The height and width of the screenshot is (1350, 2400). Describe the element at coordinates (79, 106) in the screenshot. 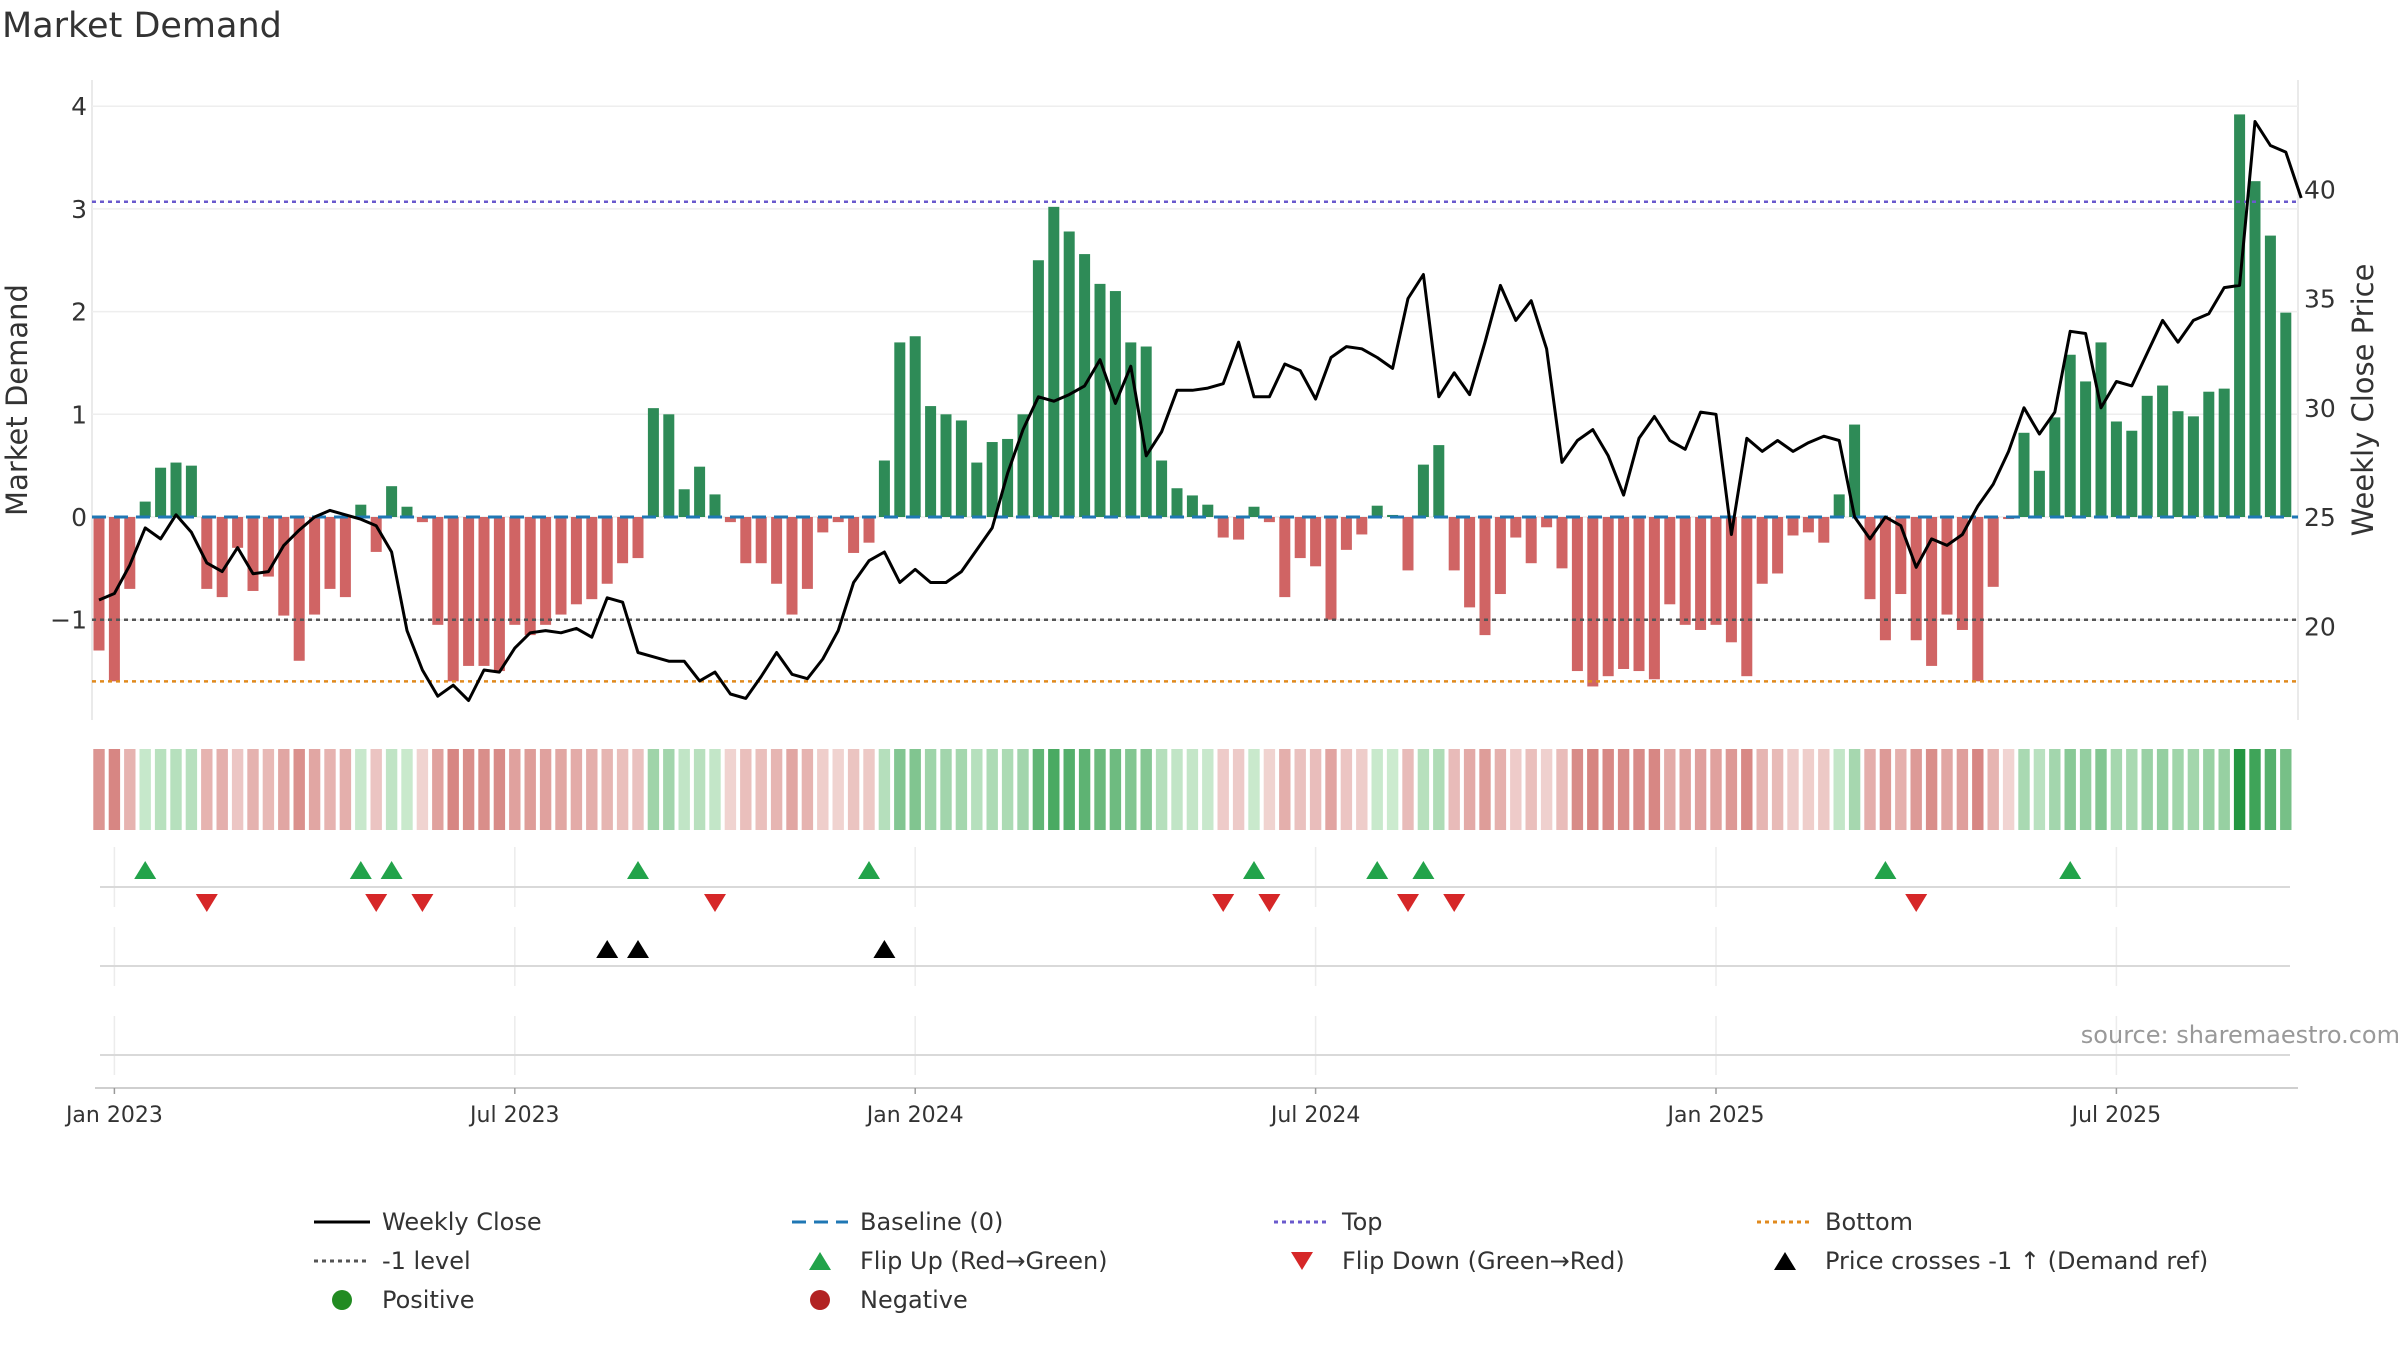

I see `y-left-tick-label: 4` at that location.